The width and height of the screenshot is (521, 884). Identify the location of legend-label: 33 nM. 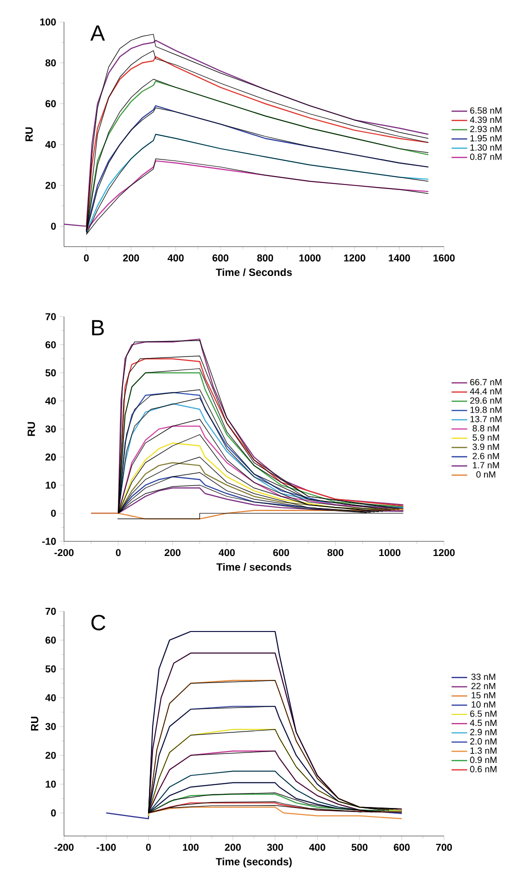
(483, 677).